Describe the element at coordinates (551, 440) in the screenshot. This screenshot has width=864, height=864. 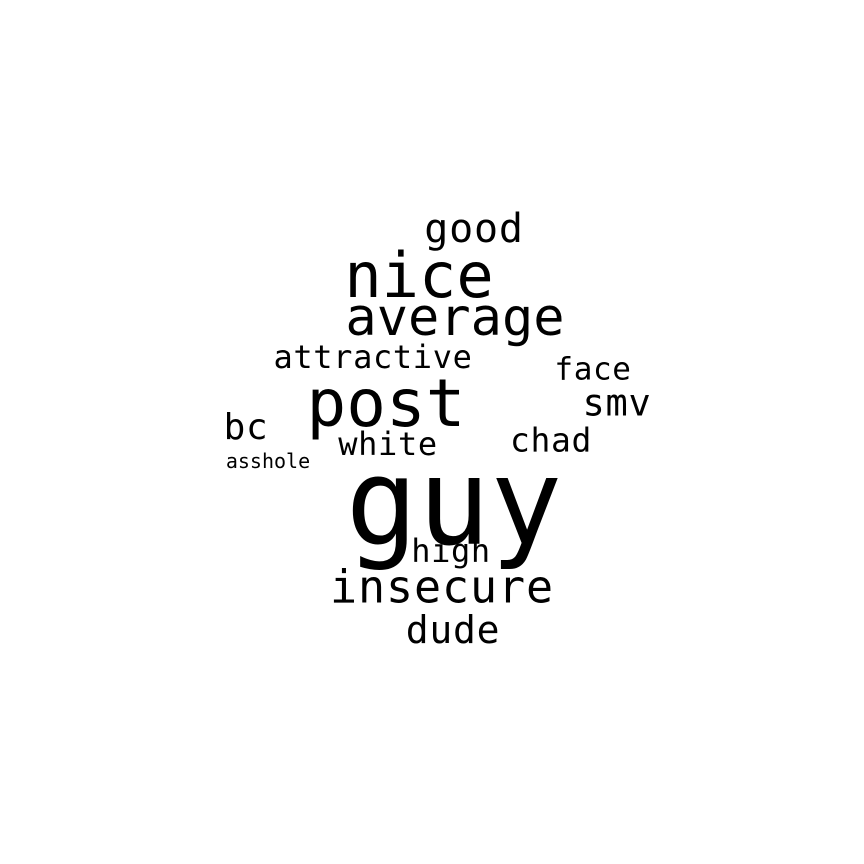
I see `word-chad: chad` at that location.